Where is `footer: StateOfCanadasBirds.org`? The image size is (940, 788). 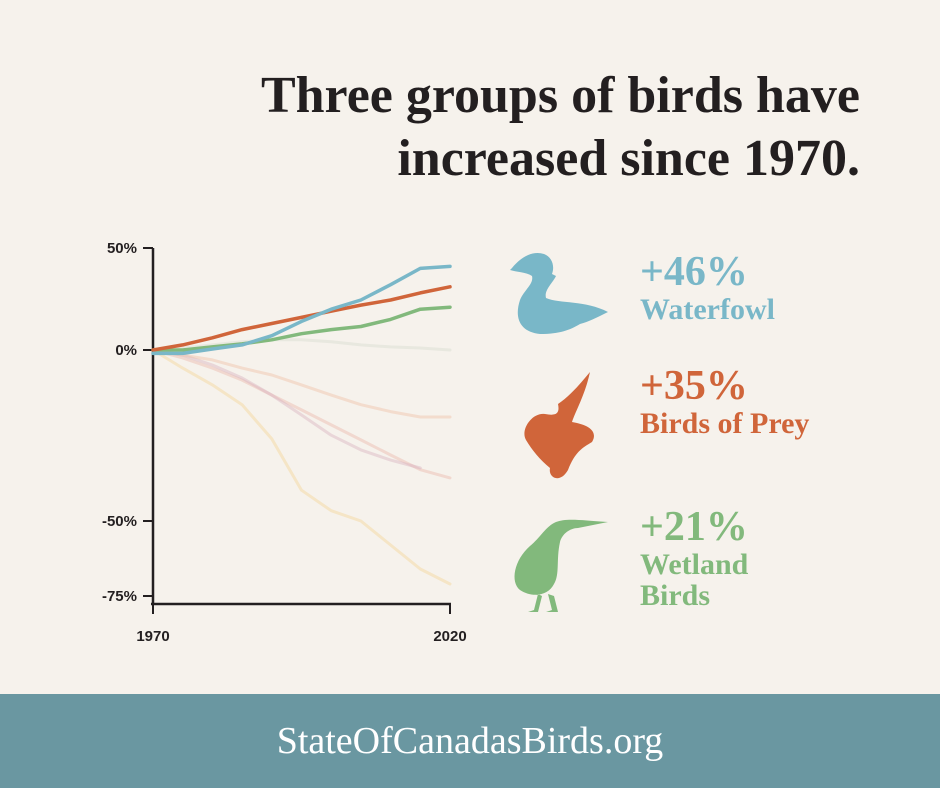 footer: StateOfCanadasBirds.org is located at coordinates (470, 741).